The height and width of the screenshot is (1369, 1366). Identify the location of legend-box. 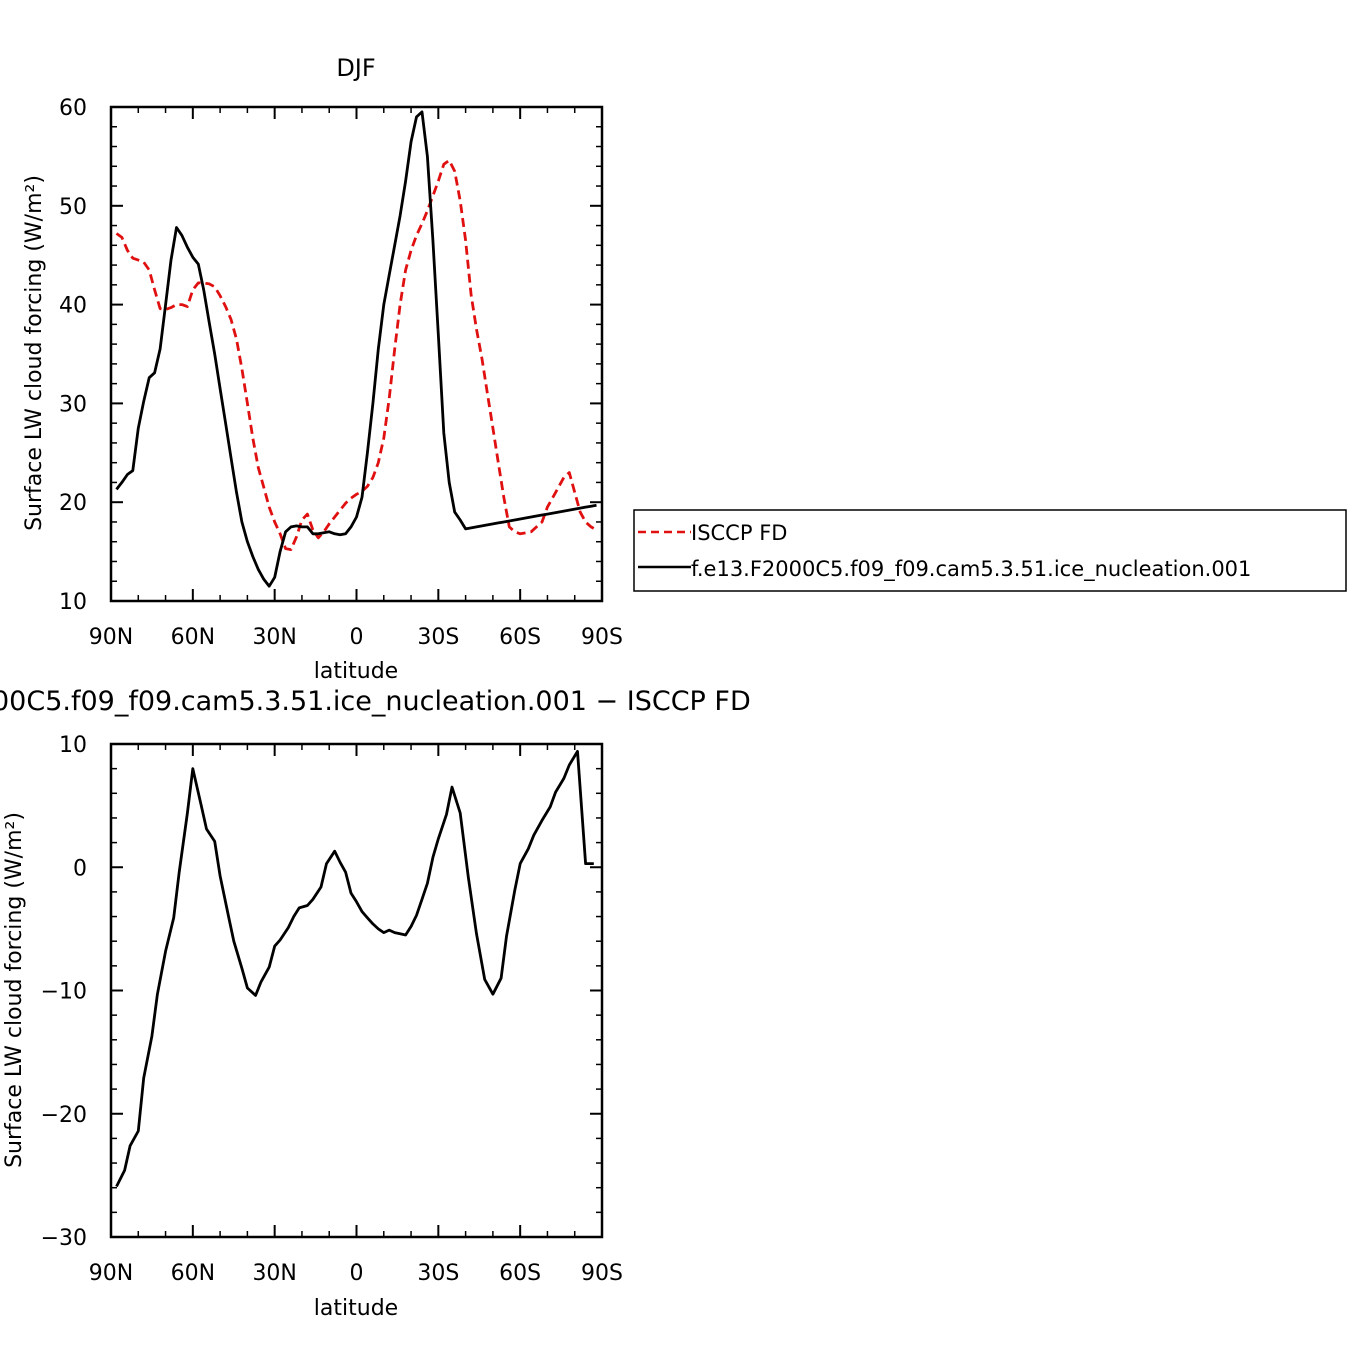
(990, 550).